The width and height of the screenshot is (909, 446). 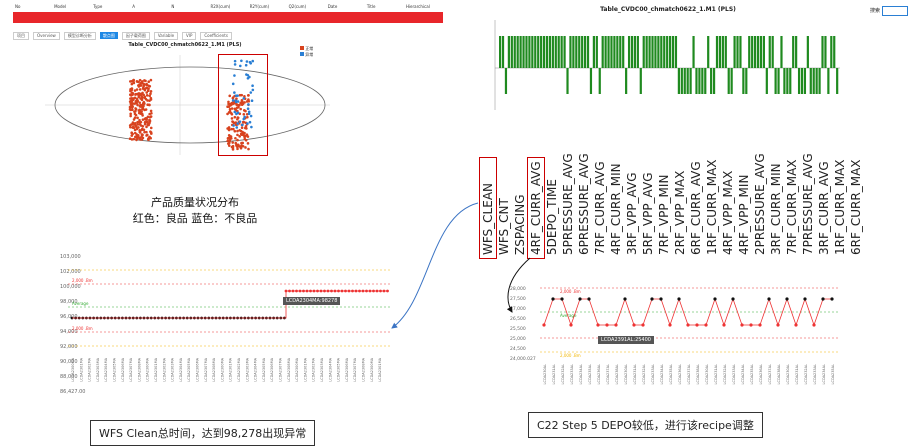 What do you see at coordinates (46, 35) in the screenshot?
I see `toolbar-item-1: Overview` at bounding box center [46, 35].